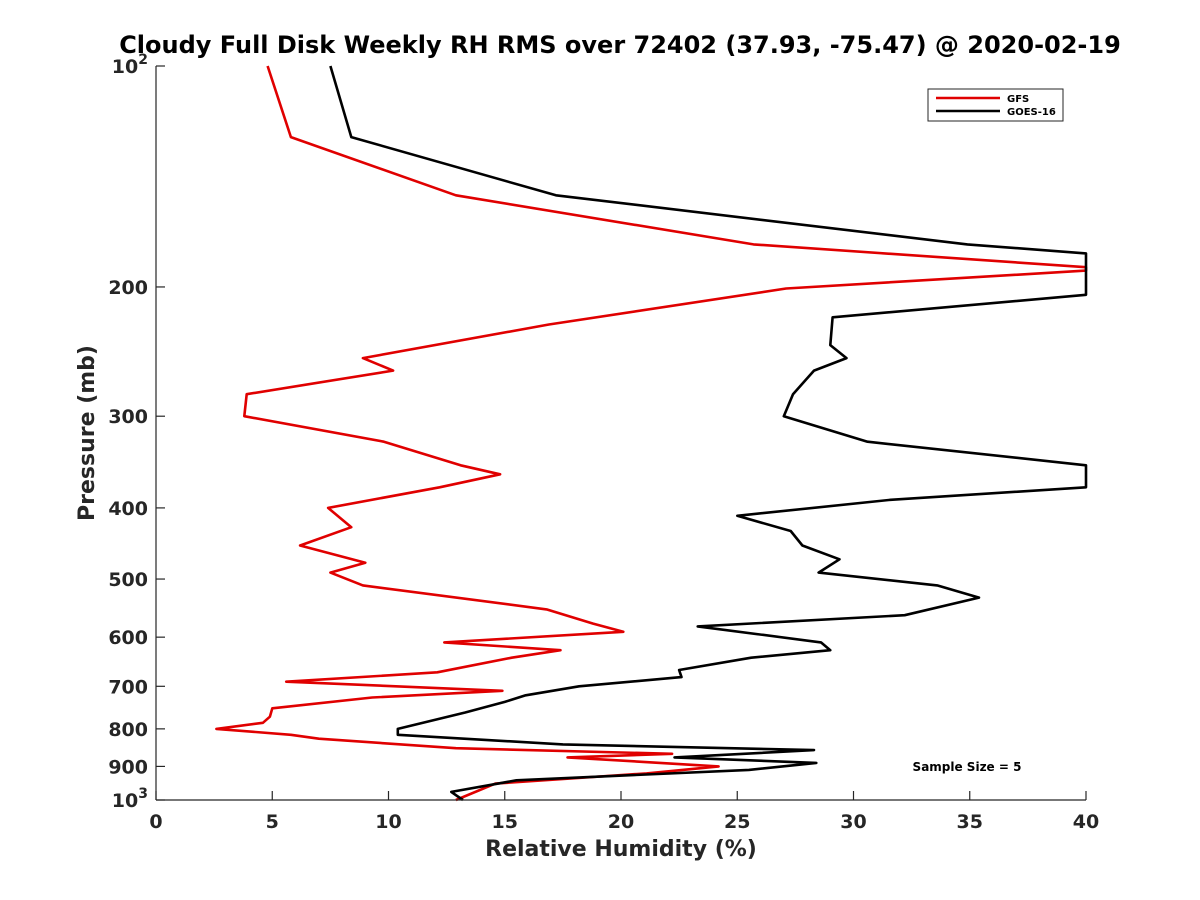 Image resolution: width=1200 pixels, height=900 pixels. Describe the element at coordinates (128, 509) in the screenshot. I see `y-tick-label: 400` at that location.